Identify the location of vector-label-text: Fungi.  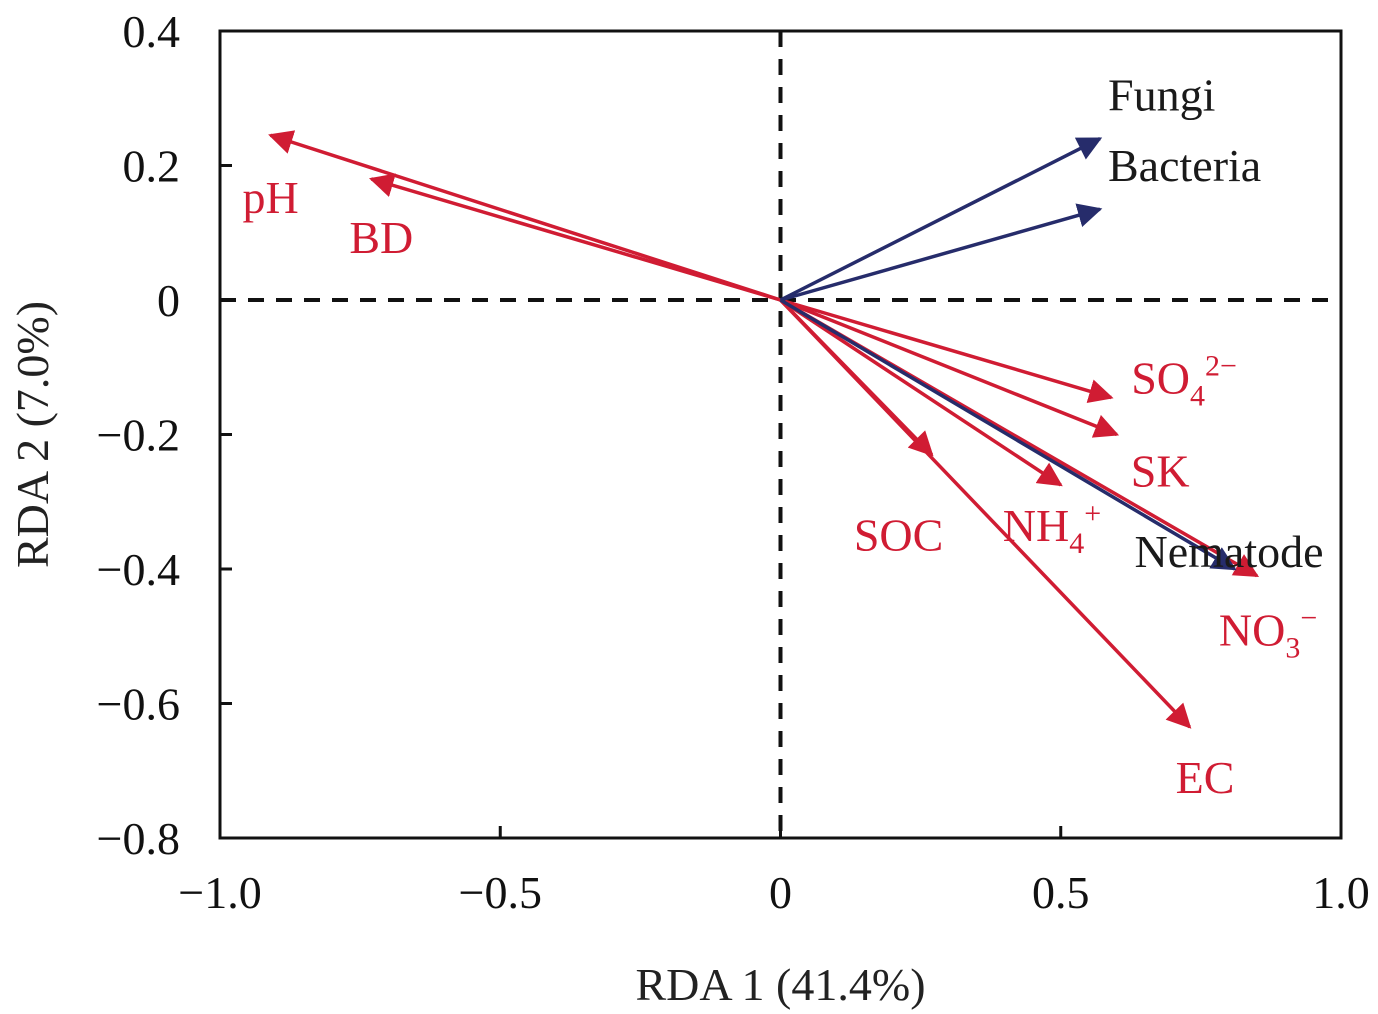
(1161, 95).